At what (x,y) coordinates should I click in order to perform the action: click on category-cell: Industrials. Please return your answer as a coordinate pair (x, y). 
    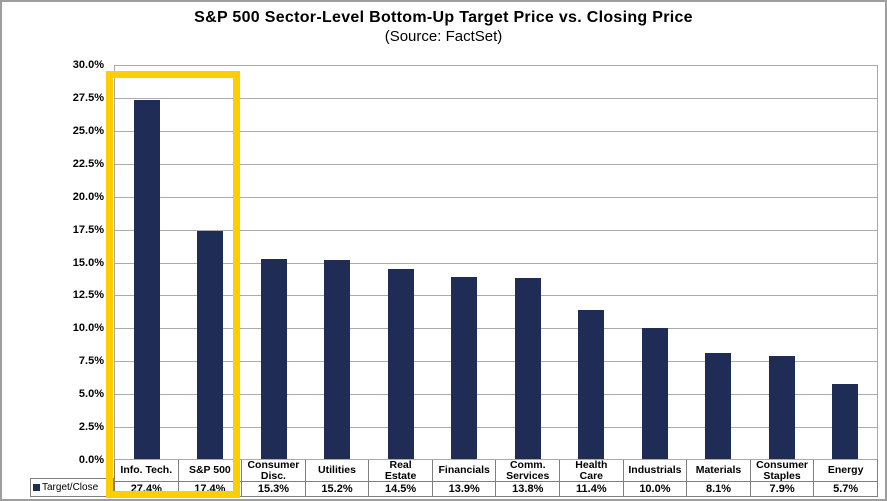
    Looking at the image, I should click on (655, 471).